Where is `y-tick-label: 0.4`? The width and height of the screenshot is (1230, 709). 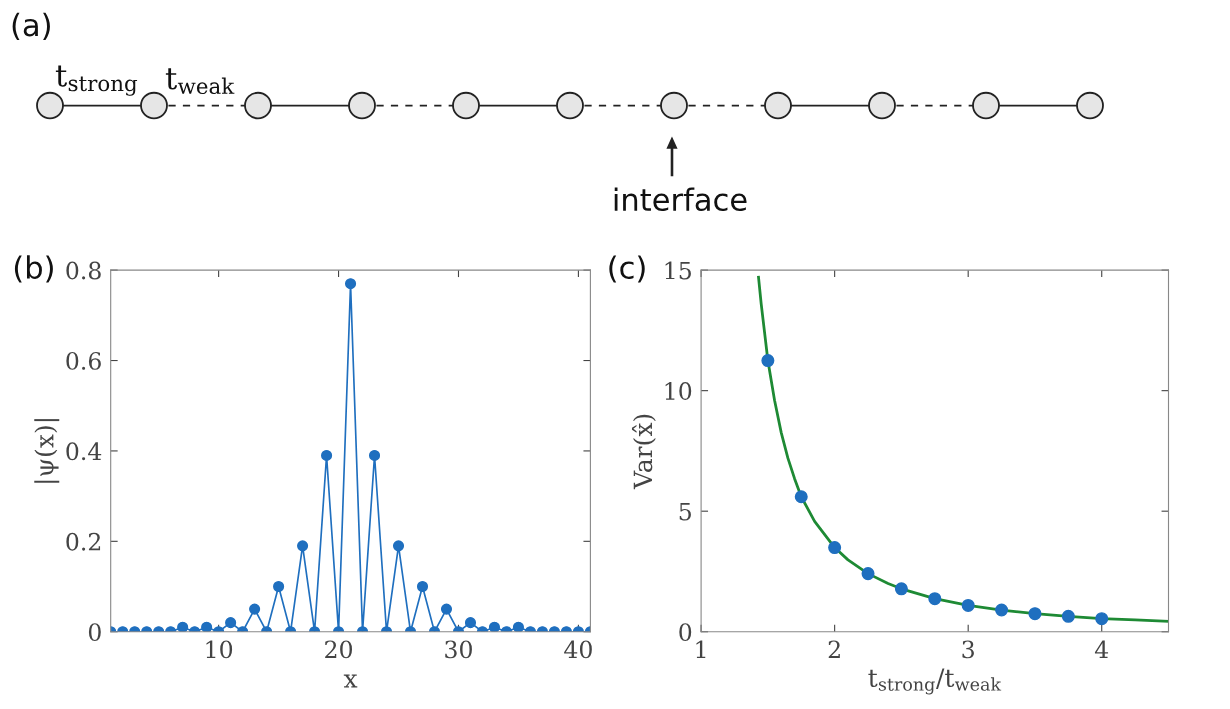
y-tick-label: 0.4 is located at coordinates (84, 451).